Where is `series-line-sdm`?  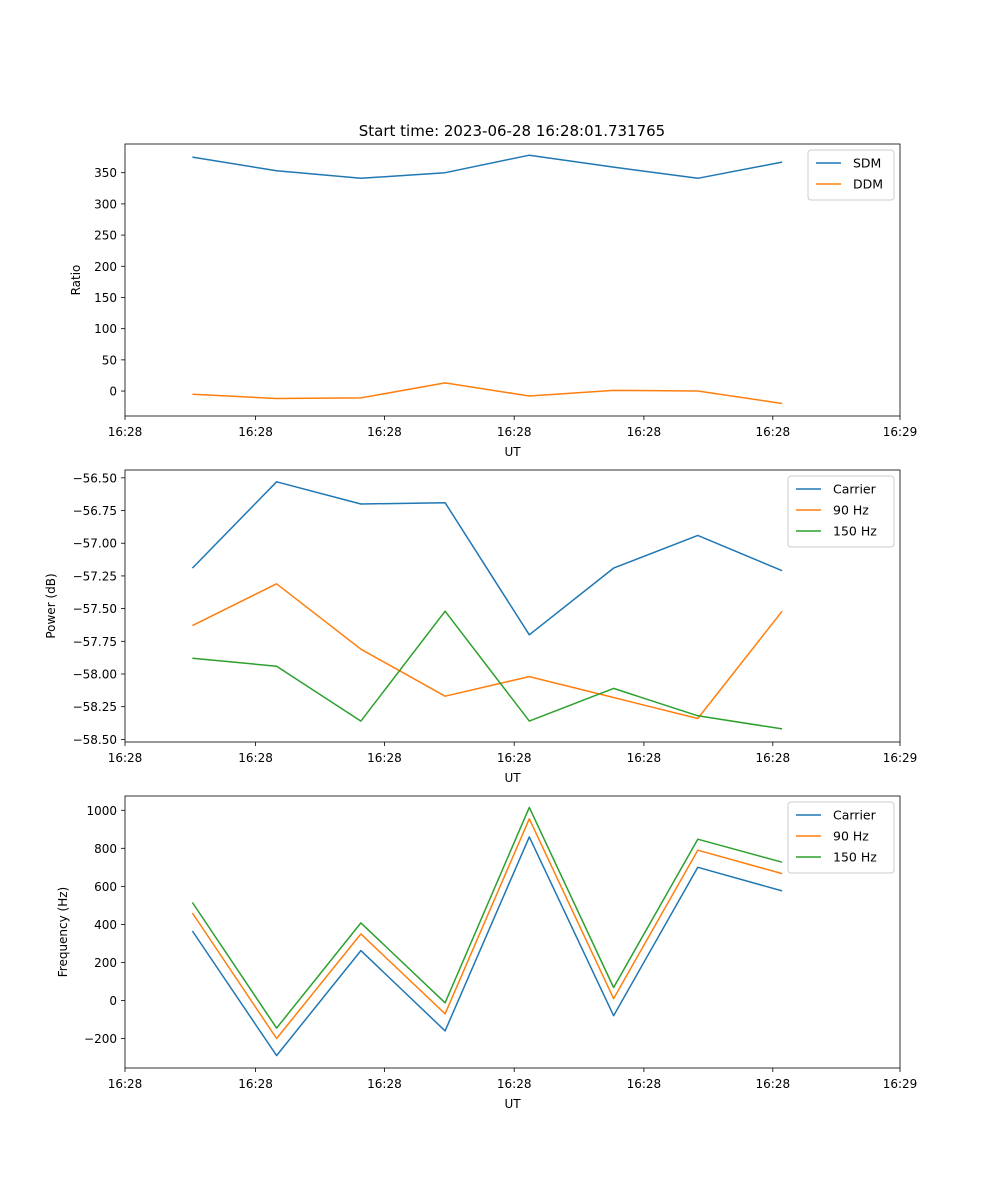 series-line-sdm is located at coordinates (487, 167).